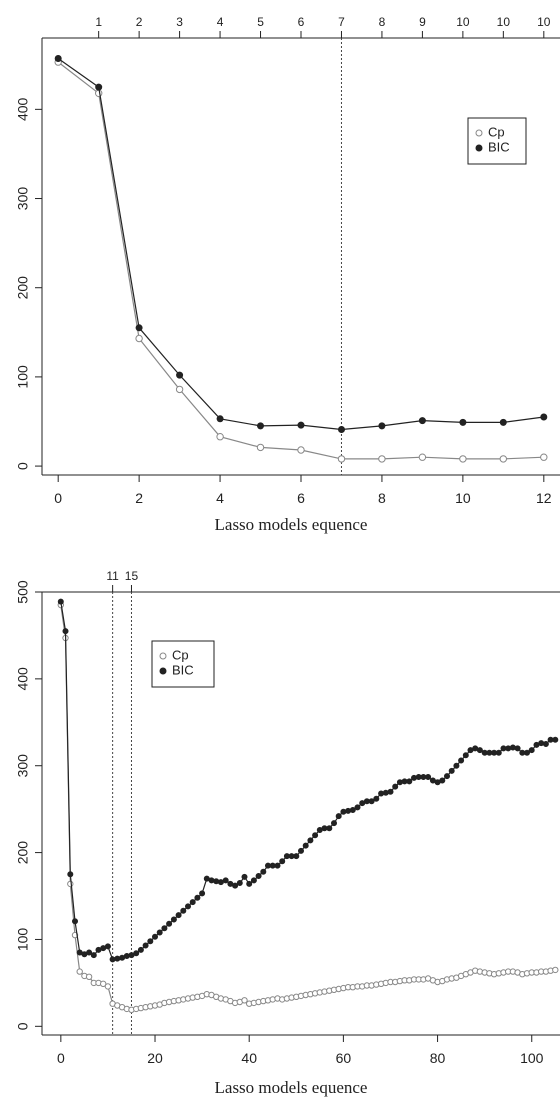  Describe the element at coordinates (301, 498) in the screenshot. I see `x-tick-label: 6` at that location.